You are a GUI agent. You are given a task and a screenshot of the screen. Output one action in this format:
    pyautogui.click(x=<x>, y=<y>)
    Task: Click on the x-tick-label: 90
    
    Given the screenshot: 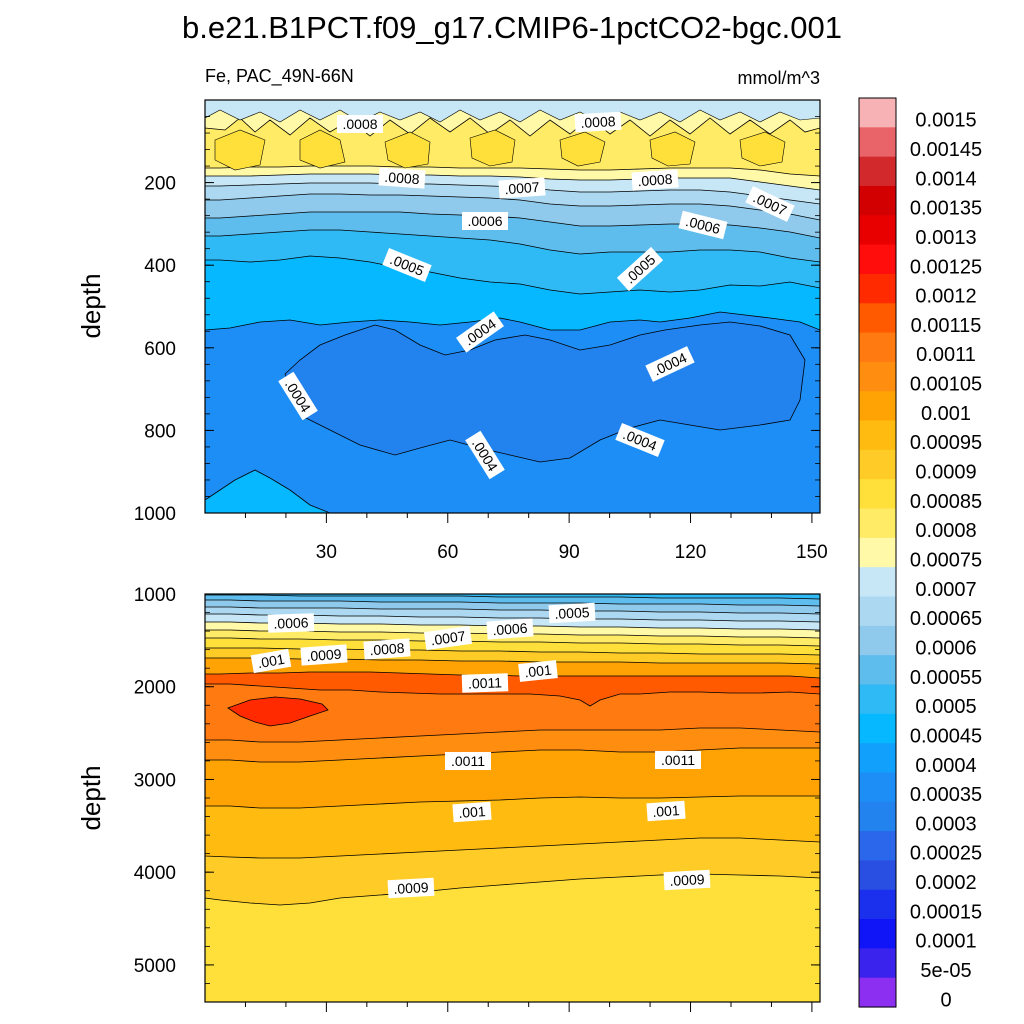 What is the action you would take?
    pyautogui.click(x=569, y=552)
    